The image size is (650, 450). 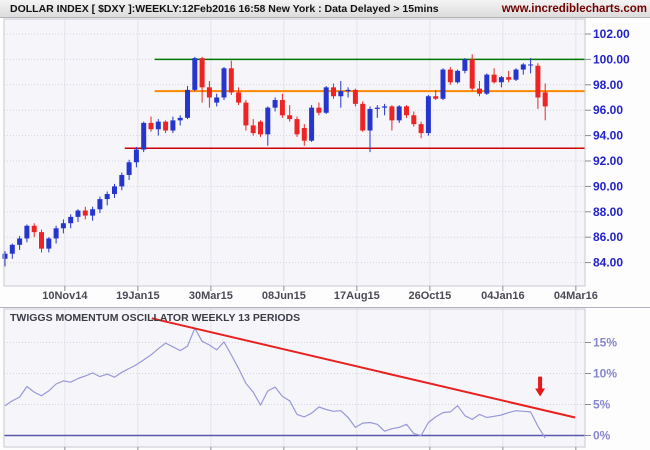 What do you see at coordinates (211, 296) in the screenshot?
I see `date-axis-label: 30Mar15` at bounding box center [211, 296].